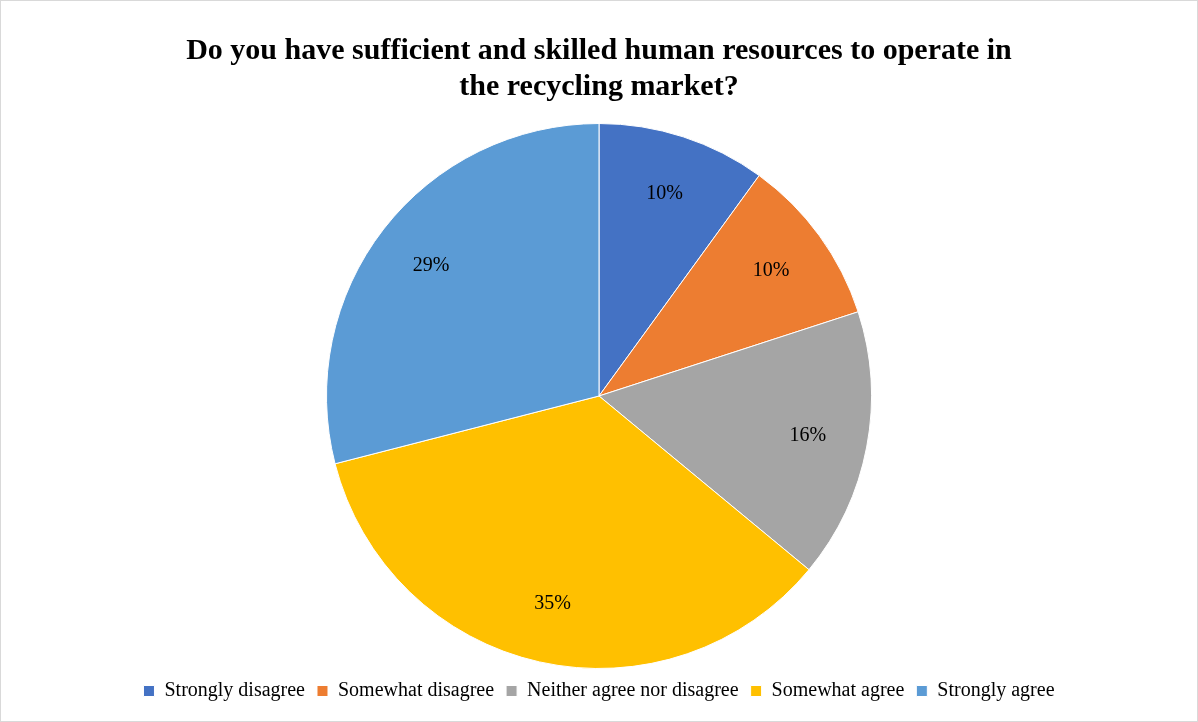  I want to click on legend-label: Strongly disagree, so click(235, 690).